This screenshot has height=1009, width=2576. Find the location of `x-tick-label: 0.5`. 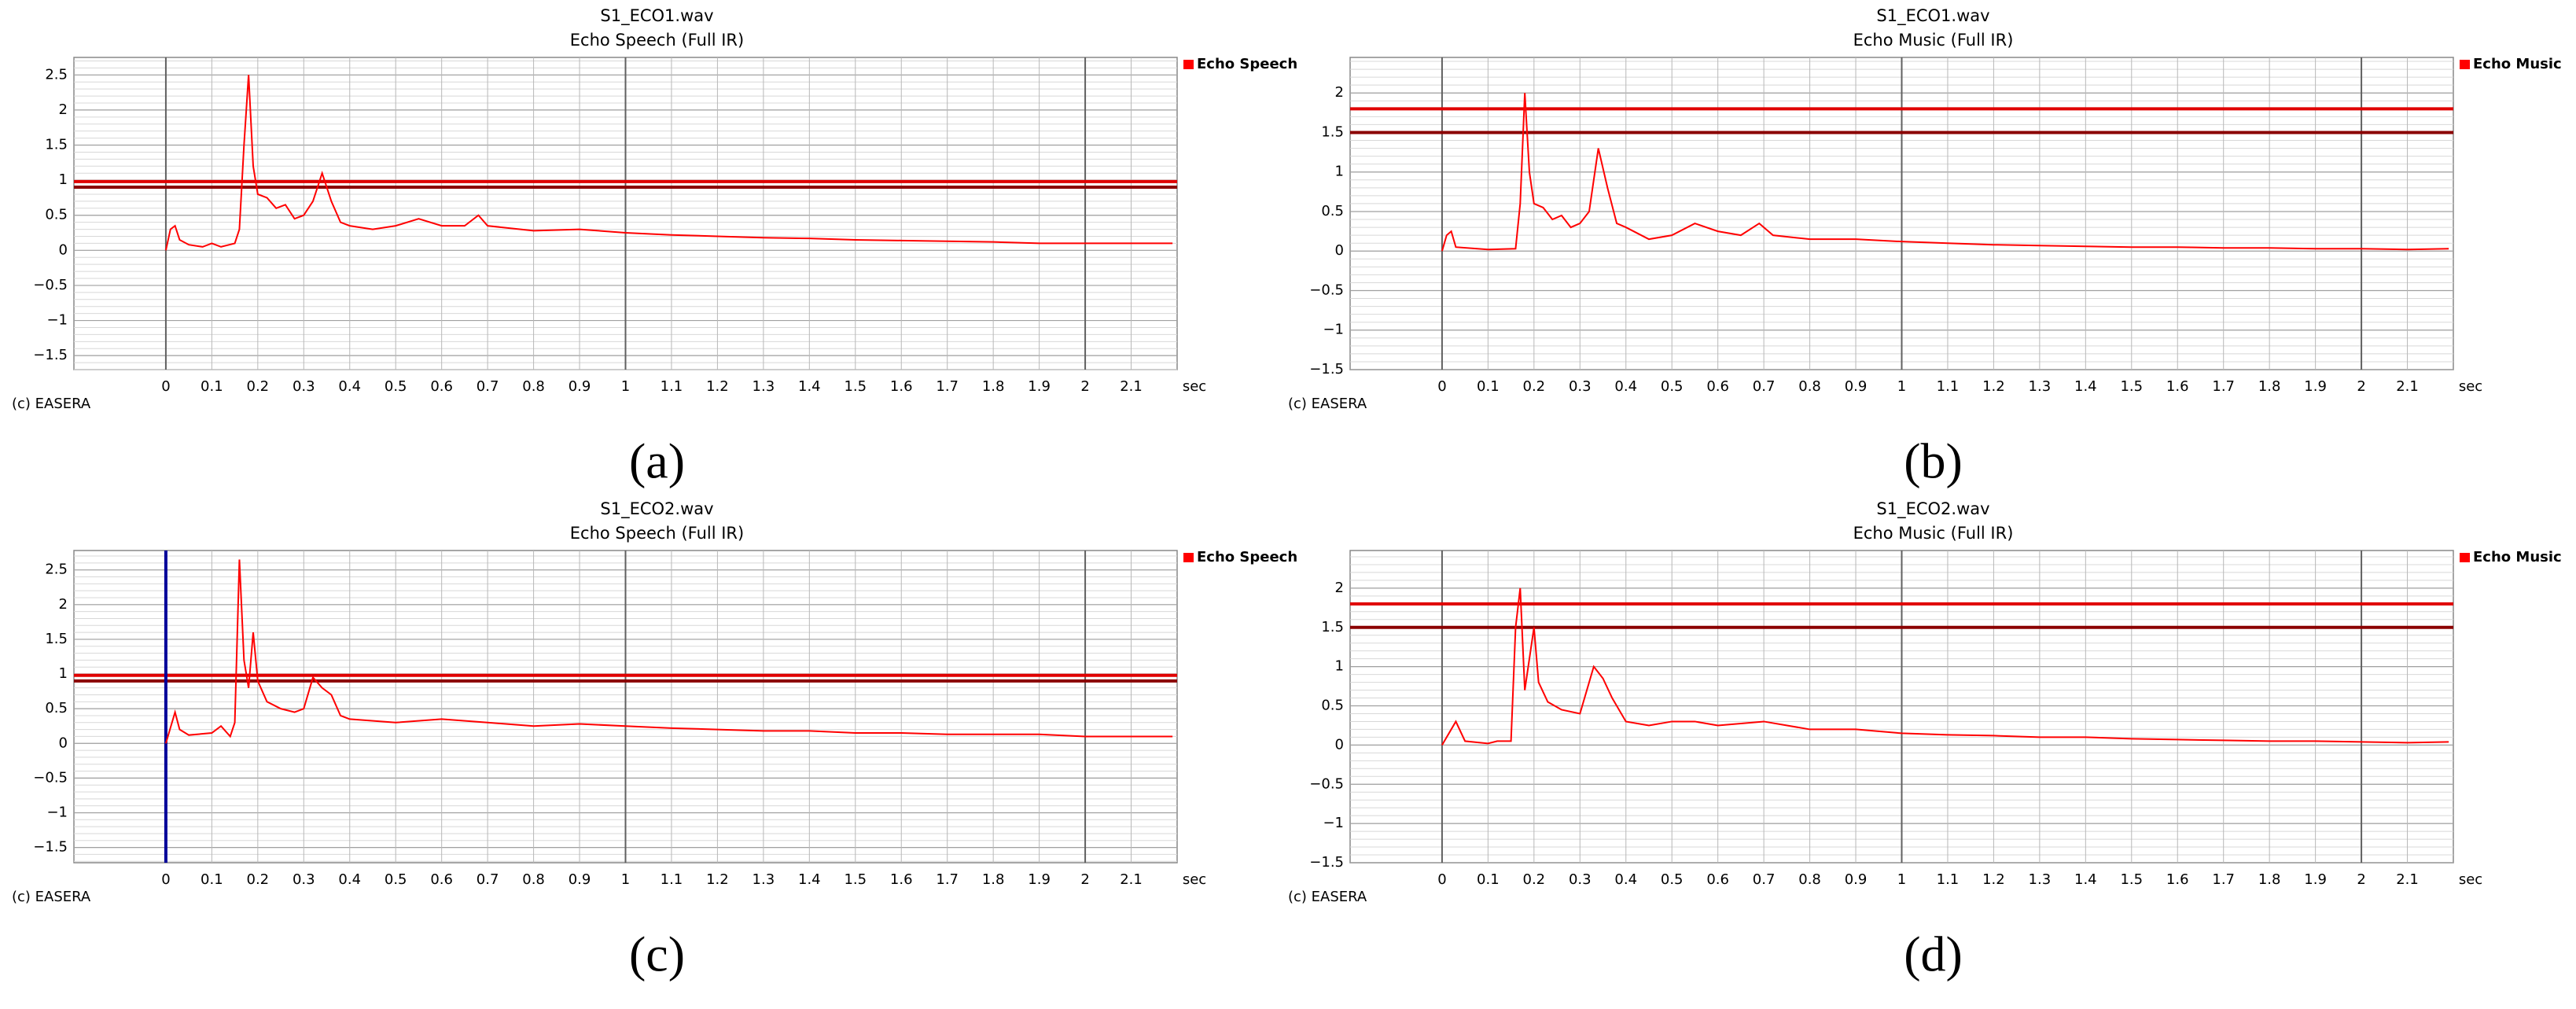

x-tick-label: 0.5 is located at coordinates (396, 879).